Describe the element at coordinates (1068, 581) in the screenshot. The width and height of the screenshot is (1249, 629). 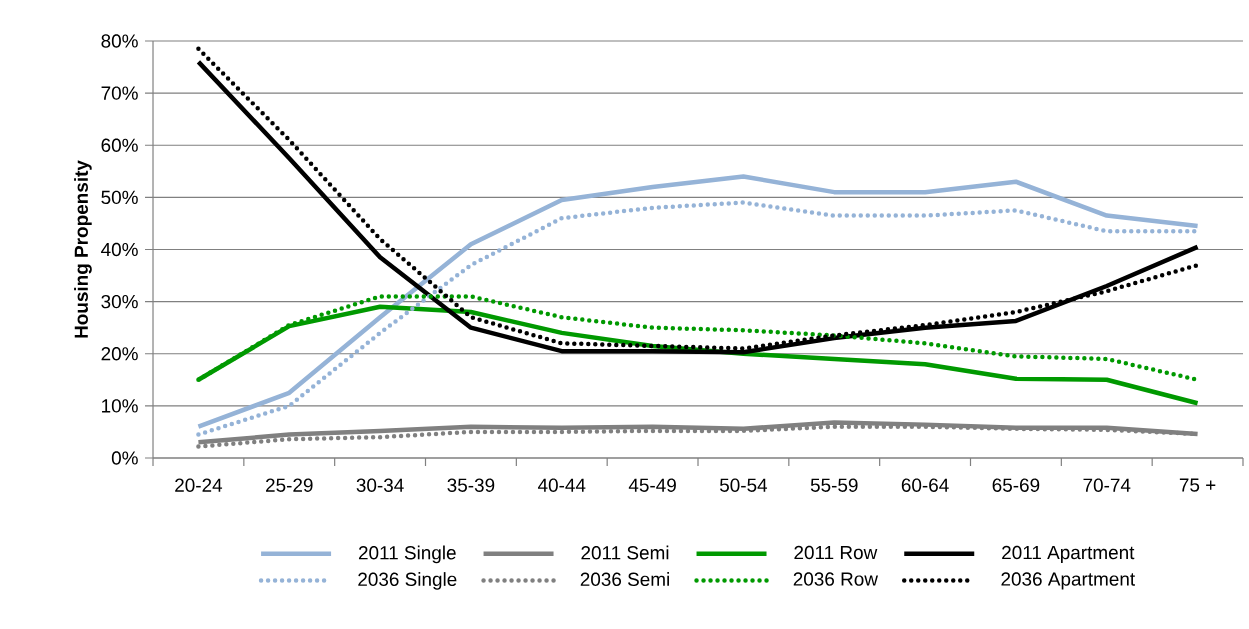
I see `legend-label: 2036 Apartment` at that location.